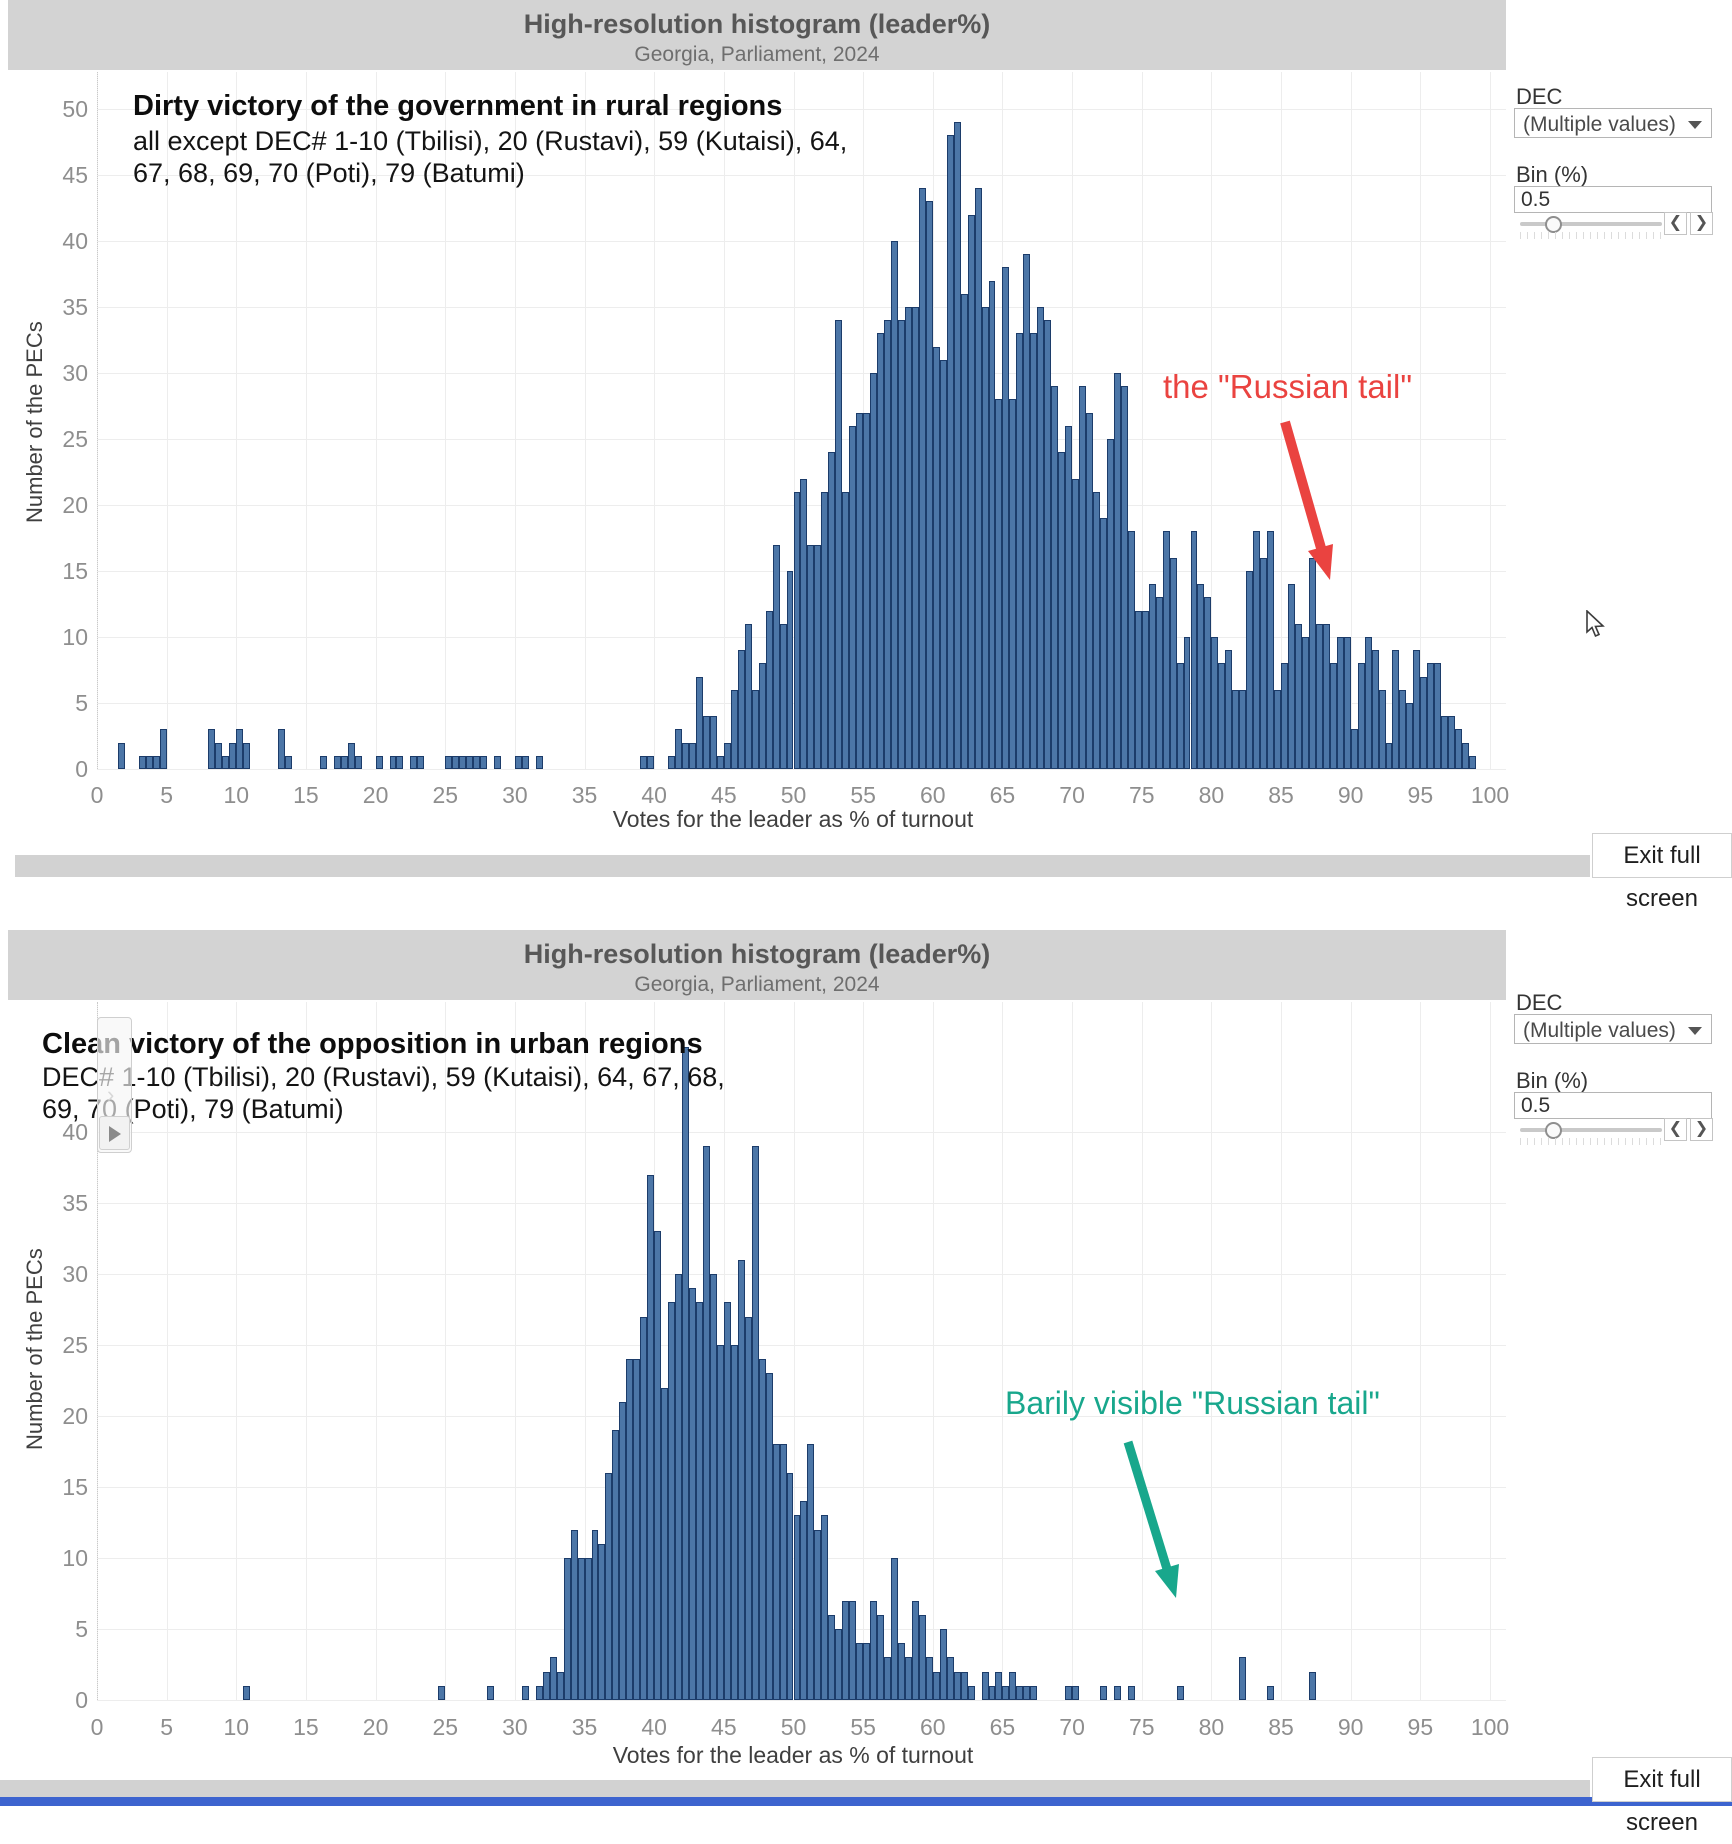  I want to click on bin-step-left-button-top: ❮, so click(1675, 223).